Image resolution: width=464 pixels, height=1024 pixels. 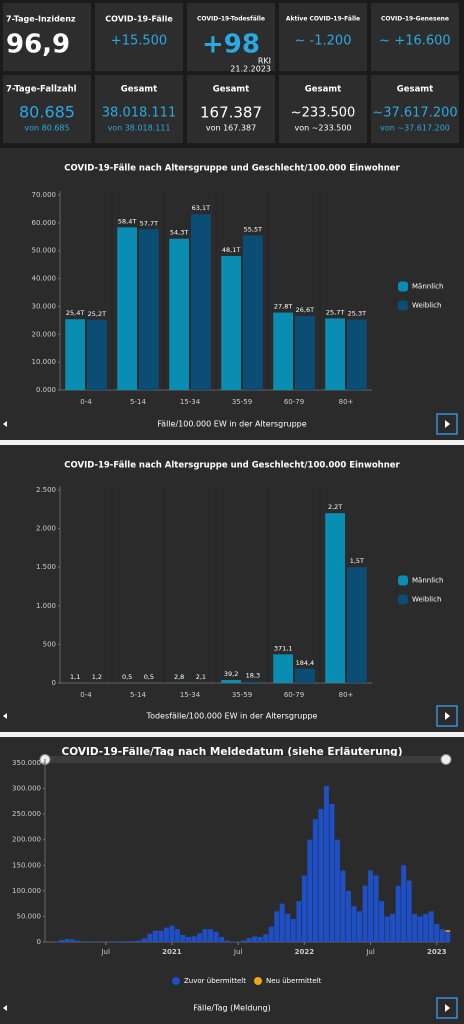 What do you see at coordinates (44, 362) in the screenshot?
I see `y-tick-label: 10.000` at bounding box center [44, 362].